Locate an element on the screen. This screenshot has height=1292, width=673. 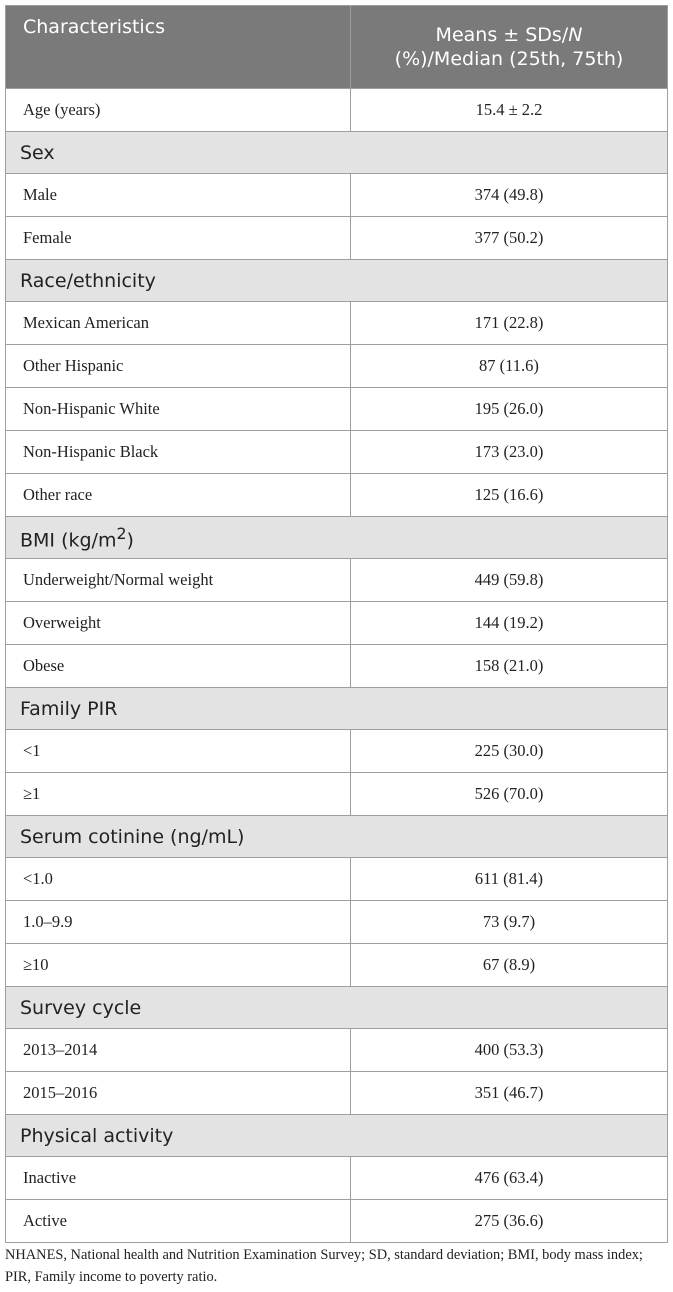
row-label: Other Hispanic is located at coordinates (178, 366).